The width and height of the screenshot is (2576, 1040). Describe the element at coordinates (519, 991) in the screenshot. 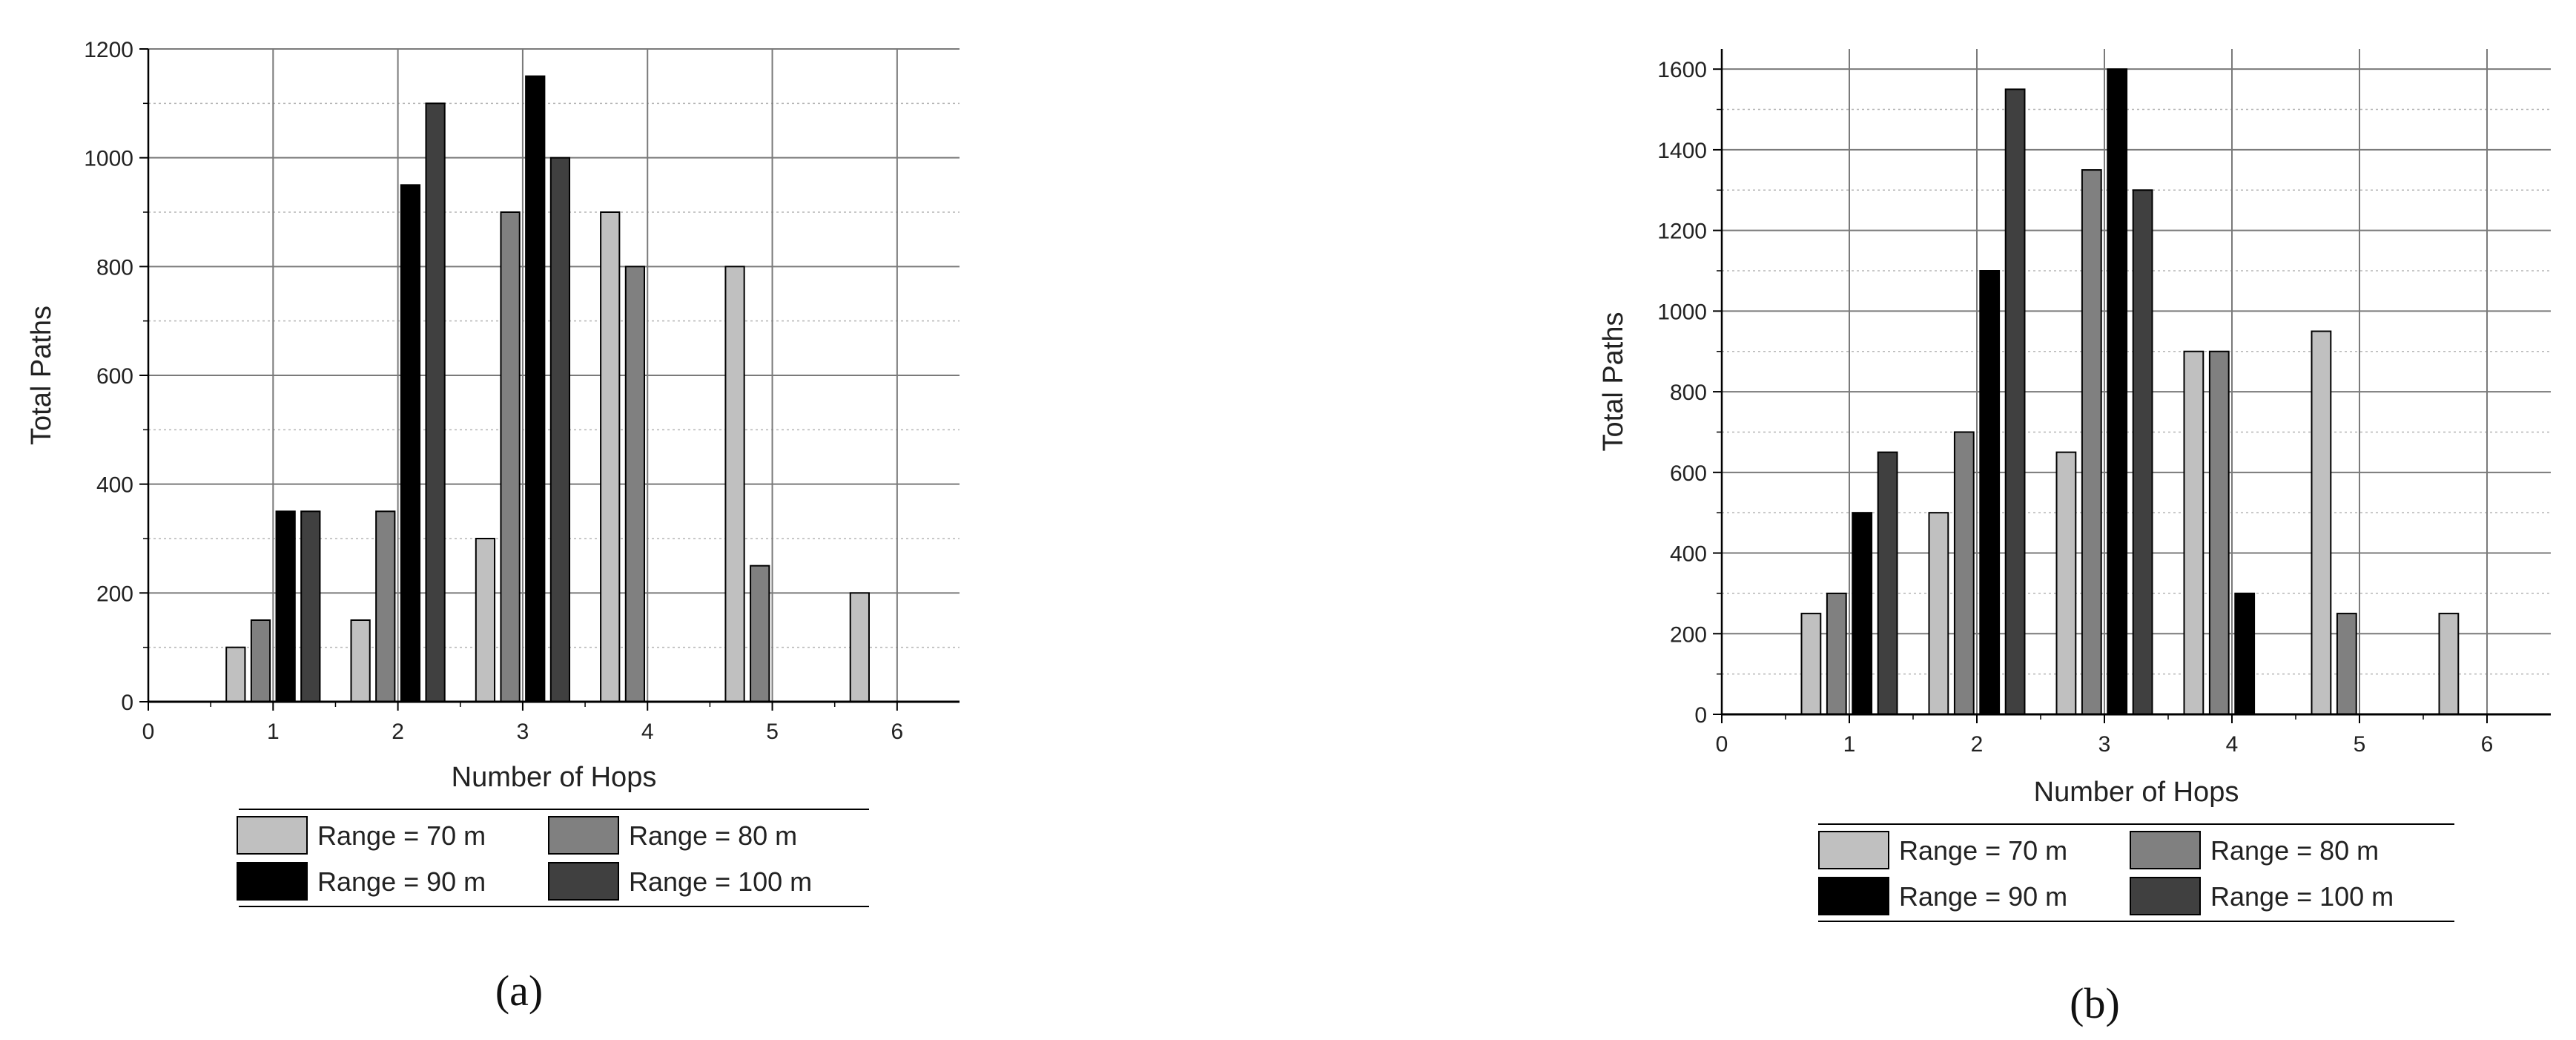

I see `panel-label: (a)` at that location.